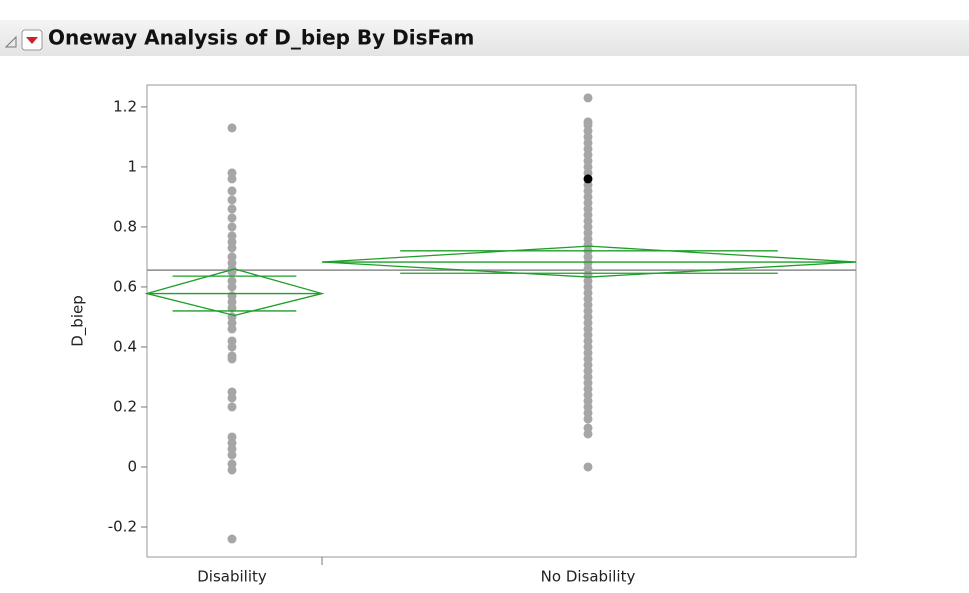 This screenshot has width=969, height=593. I want to click on x-tick-label: Disability, so click(232, 577).